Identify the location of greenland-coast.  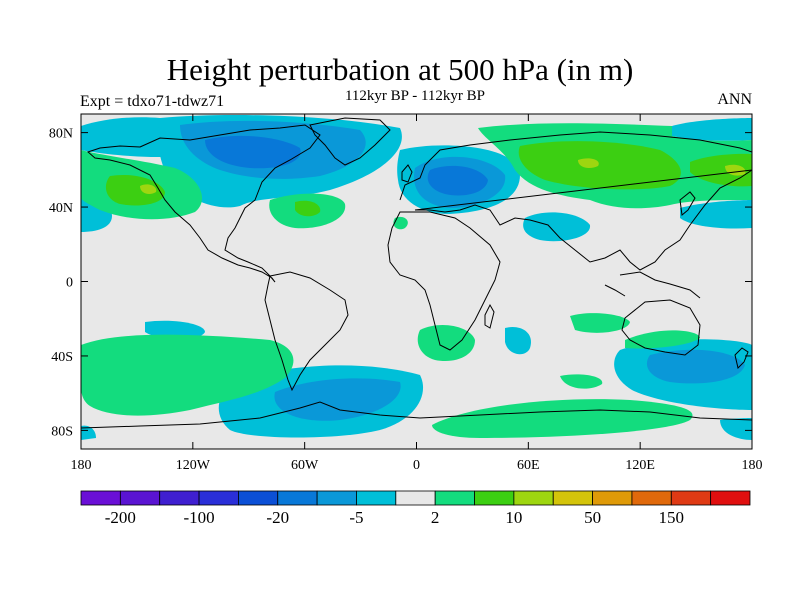
(350, 141).